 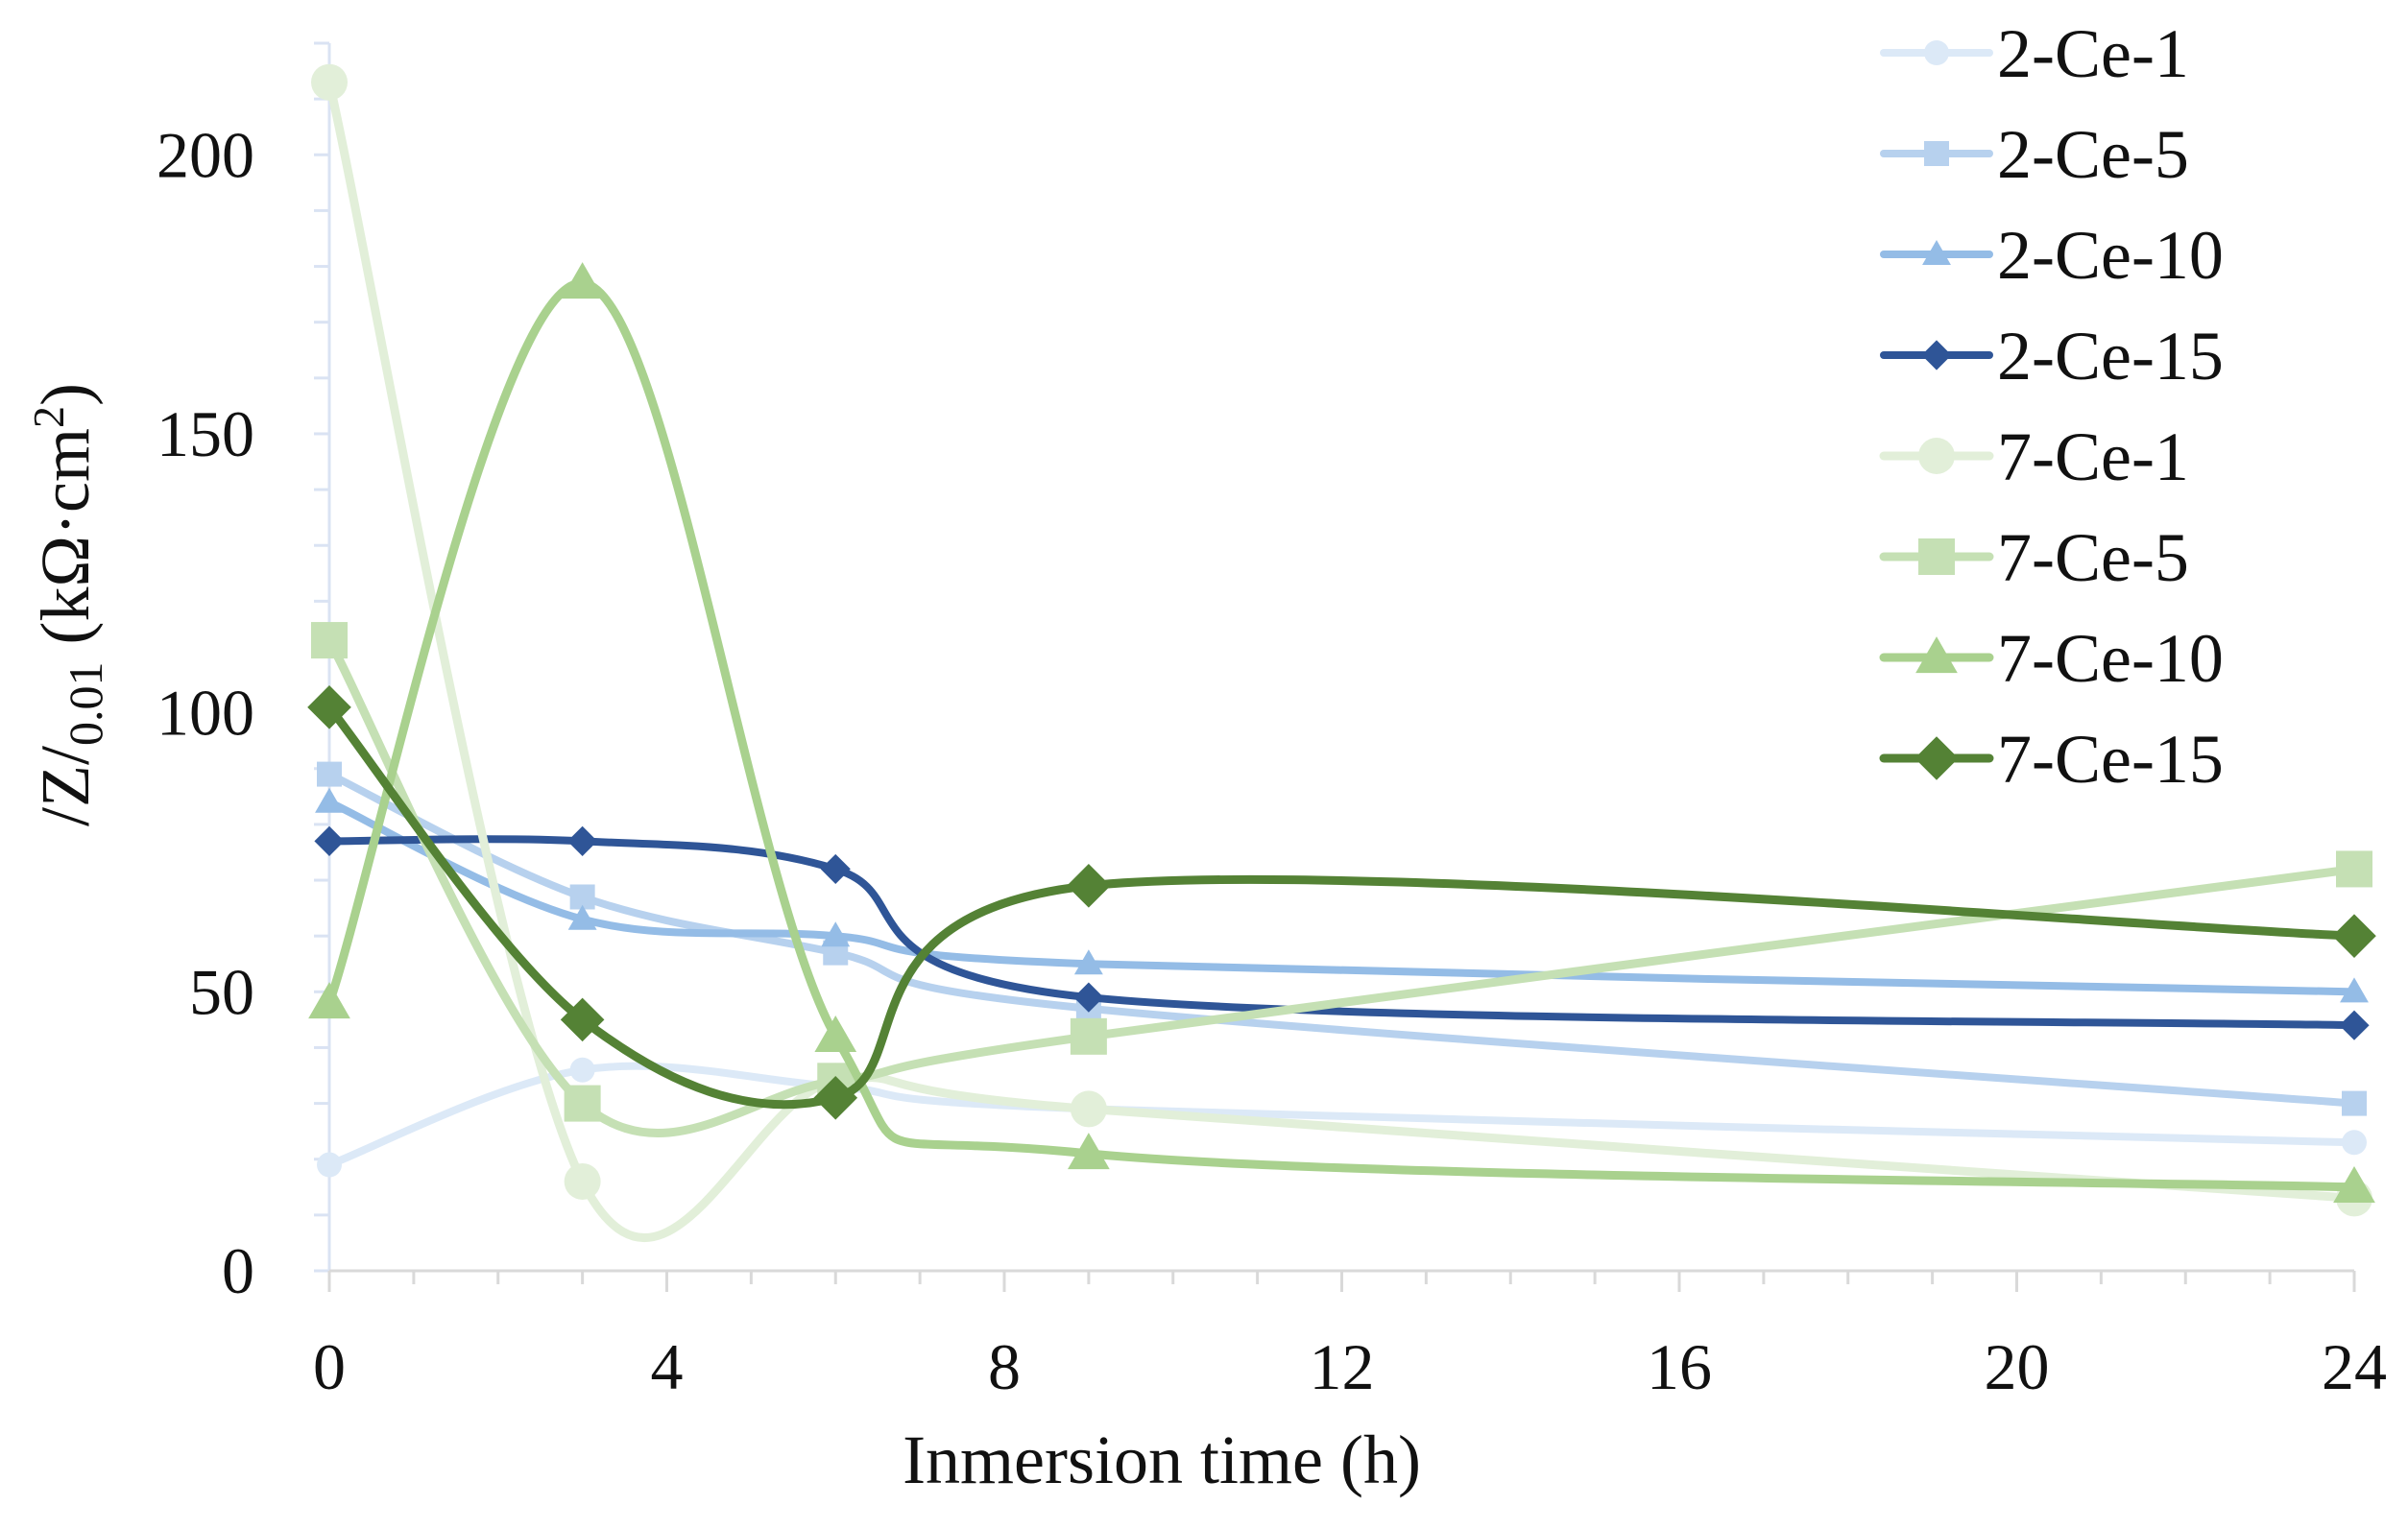 What do you see at coordinates (2093, 53) in the screenshot?
I see `legend-label: 2-Ce-1` at bounding box center [2093, 53].